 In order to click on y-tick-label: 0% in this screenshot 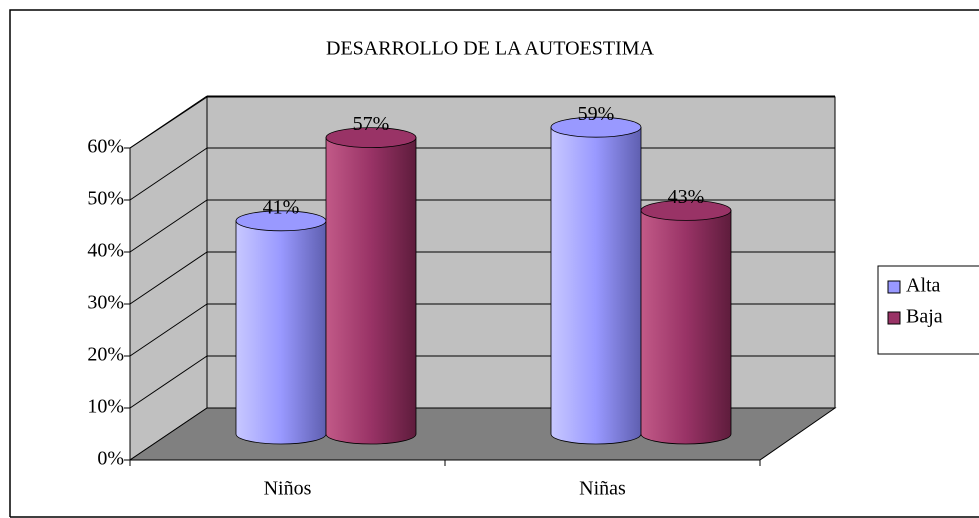, I will do `click(110, 459)`.